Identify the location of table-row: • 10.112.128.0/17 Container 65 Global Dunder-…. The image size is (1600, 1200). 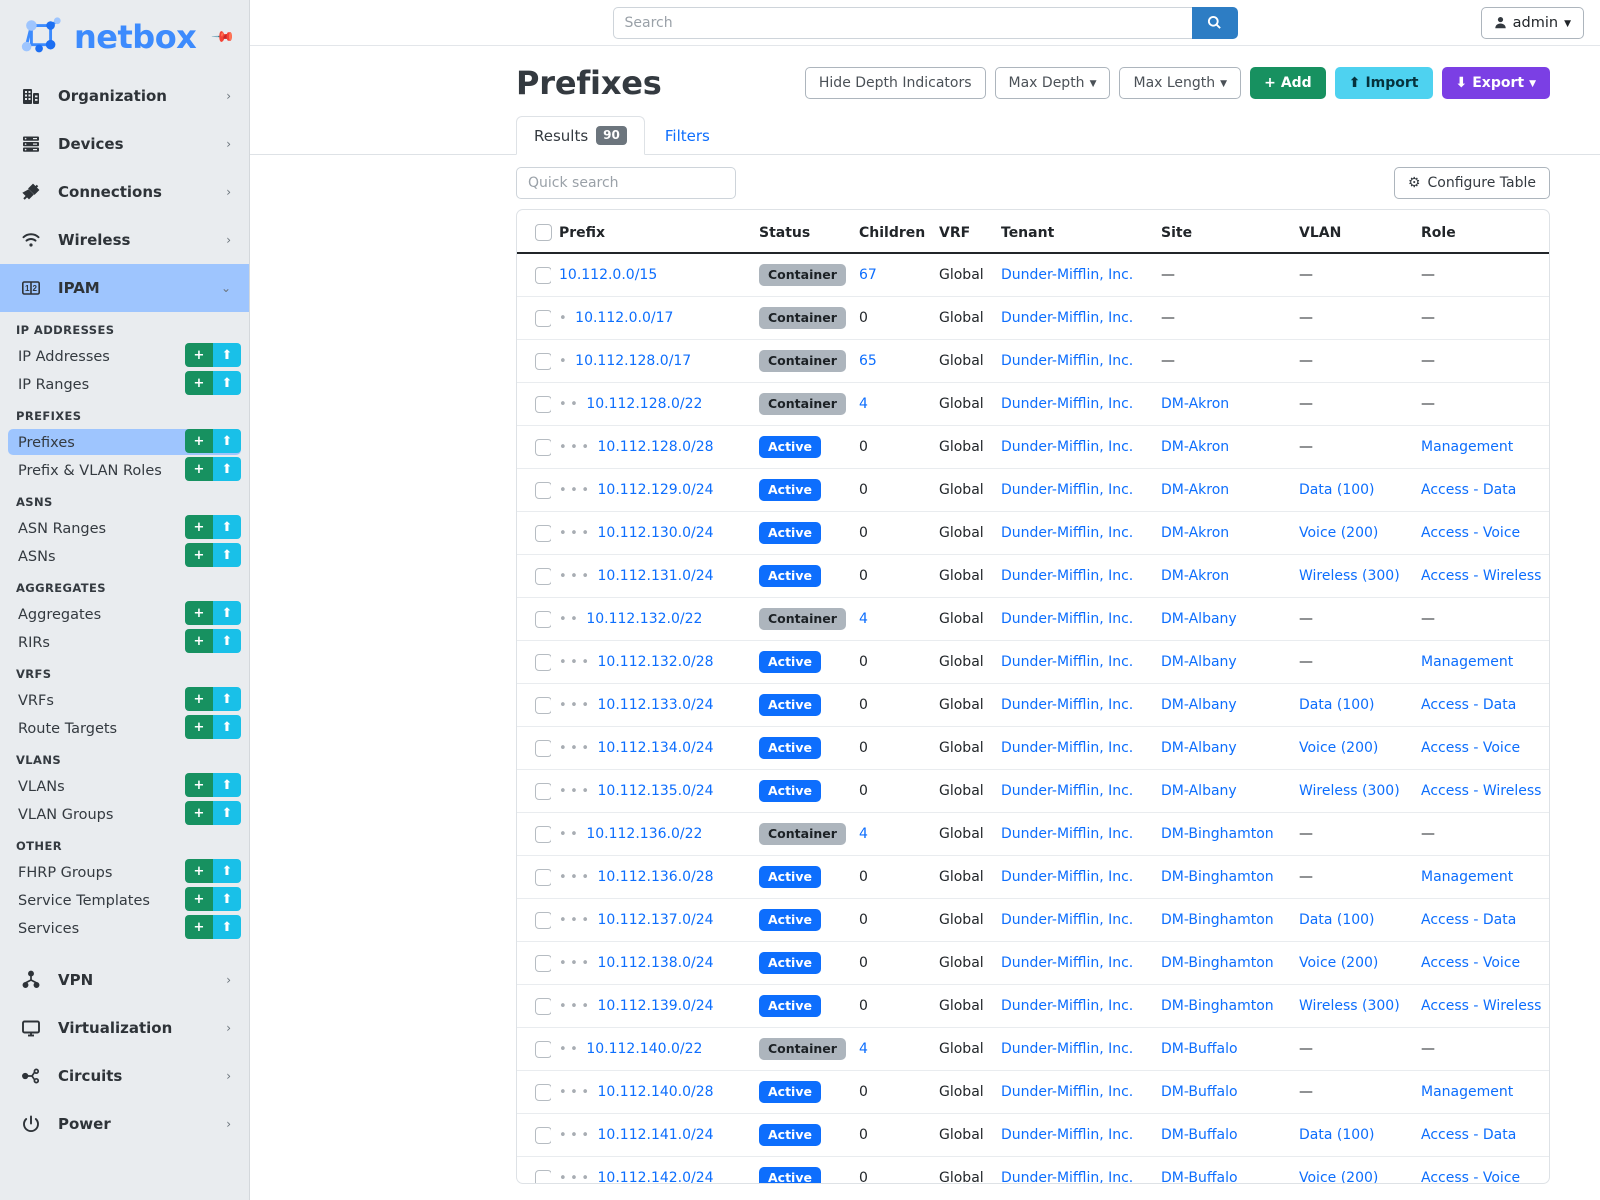
(1033, 361).